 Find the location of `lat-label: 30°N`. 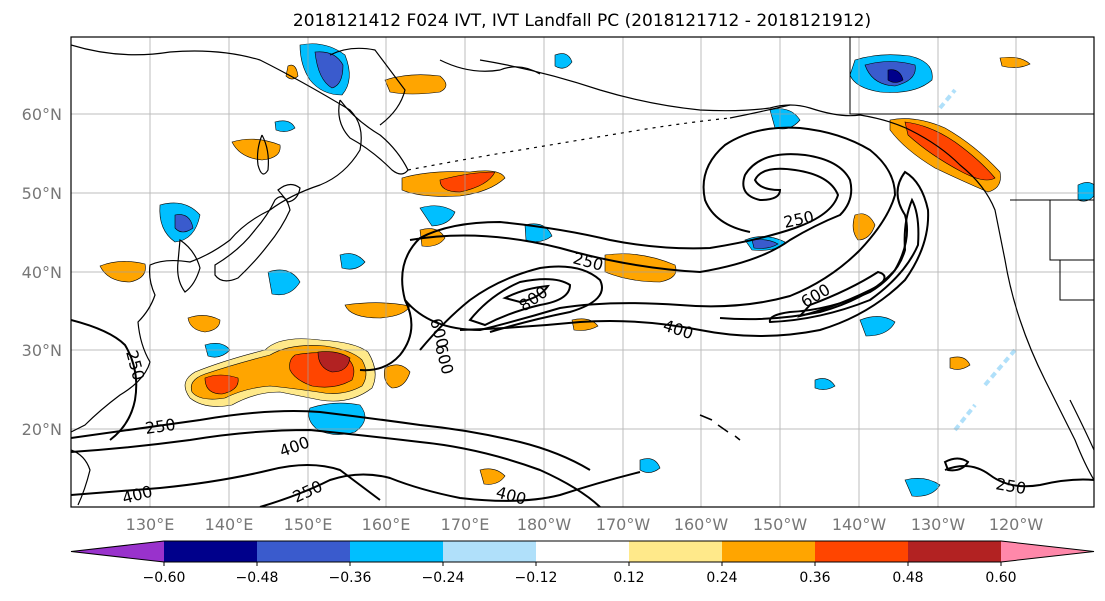

lat-label: 30°N is located at coordinates (42, 350).